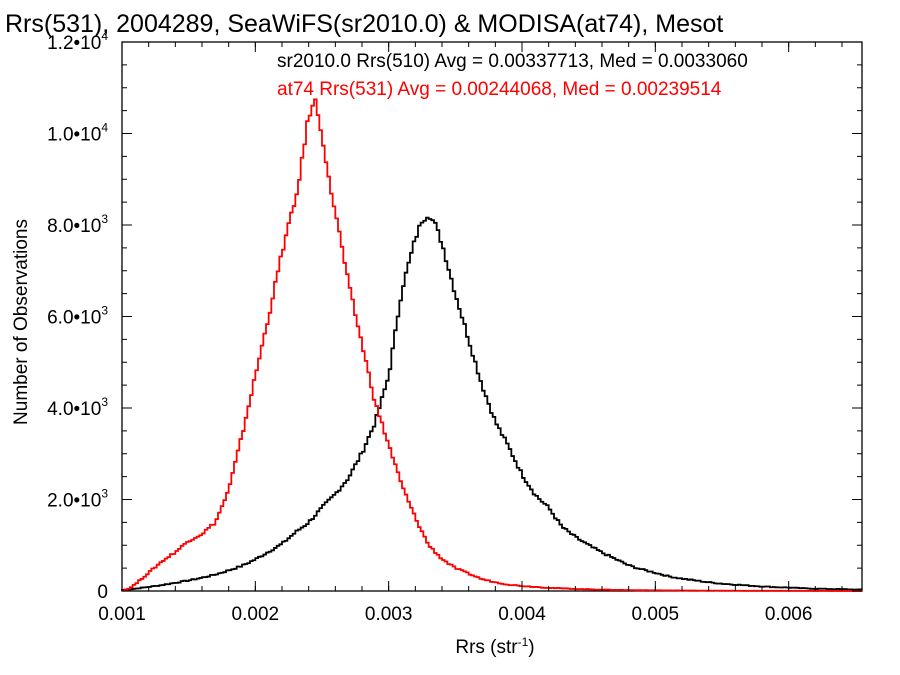 The height and width of the screenshot is (675, 900). Describe the element at coordinates (74, 43) in the screenshot. I see `y-tick-base: 1.2•10` at that location.